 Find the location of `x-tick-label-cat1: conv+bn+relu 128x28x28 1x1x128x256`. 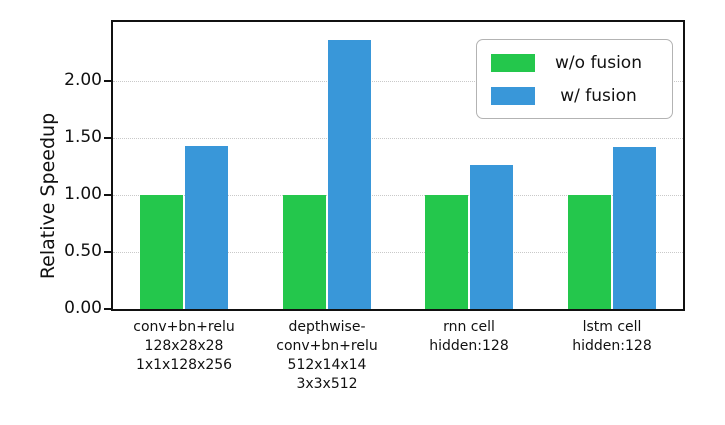

x-tick-label-cat1: conv+bn+relu 128x28x28 1x1x128x256 is located at coordinates (184, 346).